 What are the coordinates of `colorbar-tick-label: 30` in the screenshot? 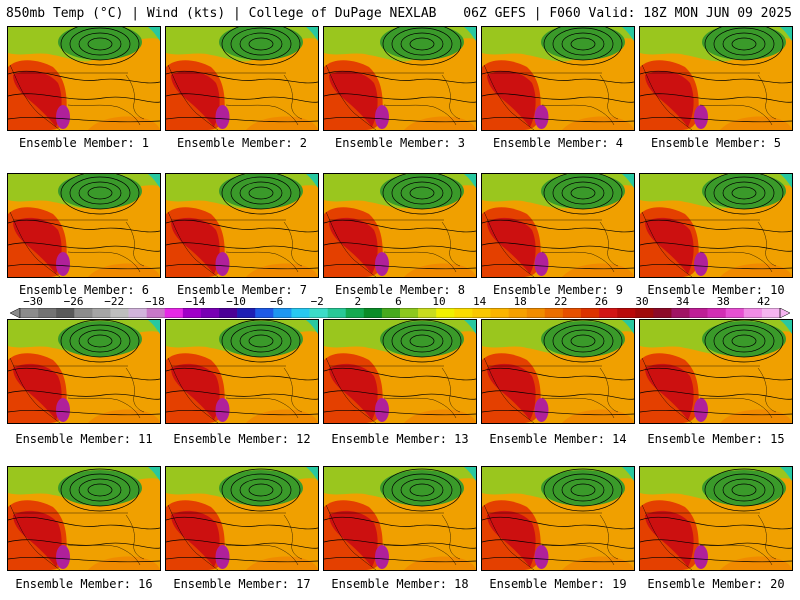 It's located at (642, 301).